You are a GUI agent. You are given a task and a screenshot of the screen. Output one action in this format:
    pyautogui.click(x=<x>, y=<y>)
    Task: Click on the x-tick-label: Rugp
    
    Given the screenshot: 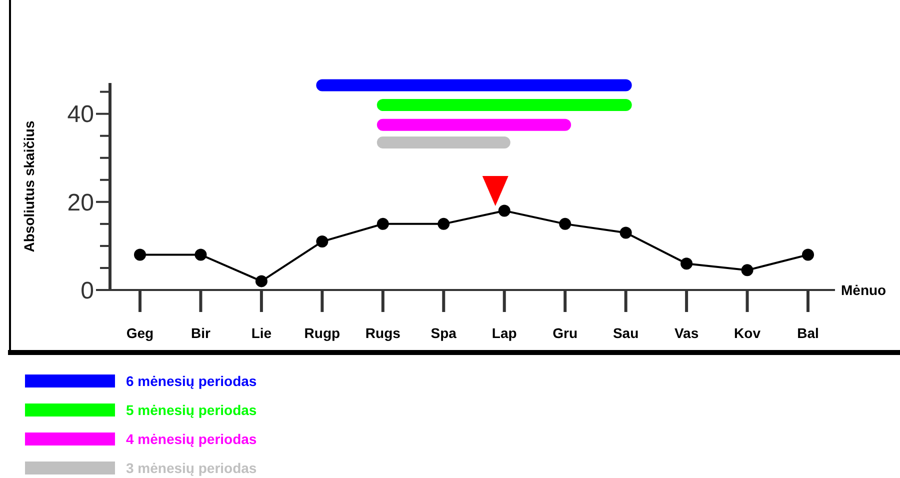 What is the action you would take?
    pyautogui.click(x=322, y=333)
    